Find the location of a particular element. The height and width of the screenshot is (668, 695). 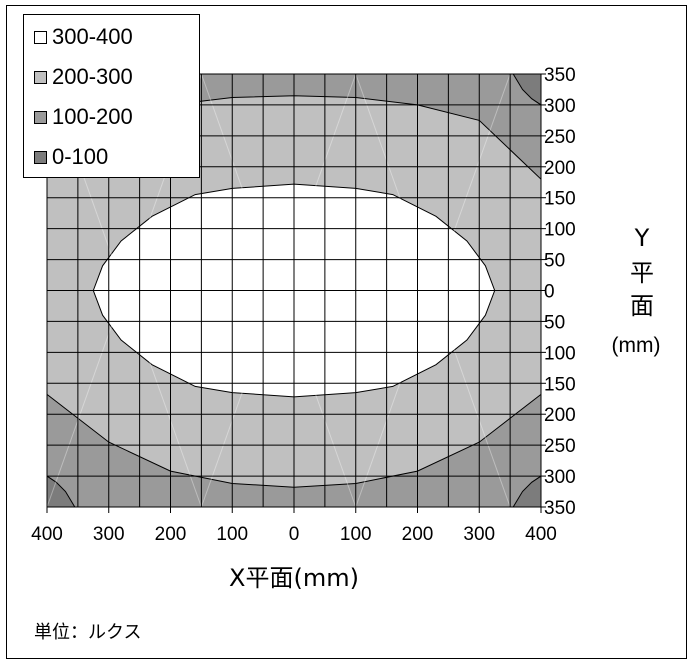

legend-item: 200-300 is located at coordinates (83, 77).